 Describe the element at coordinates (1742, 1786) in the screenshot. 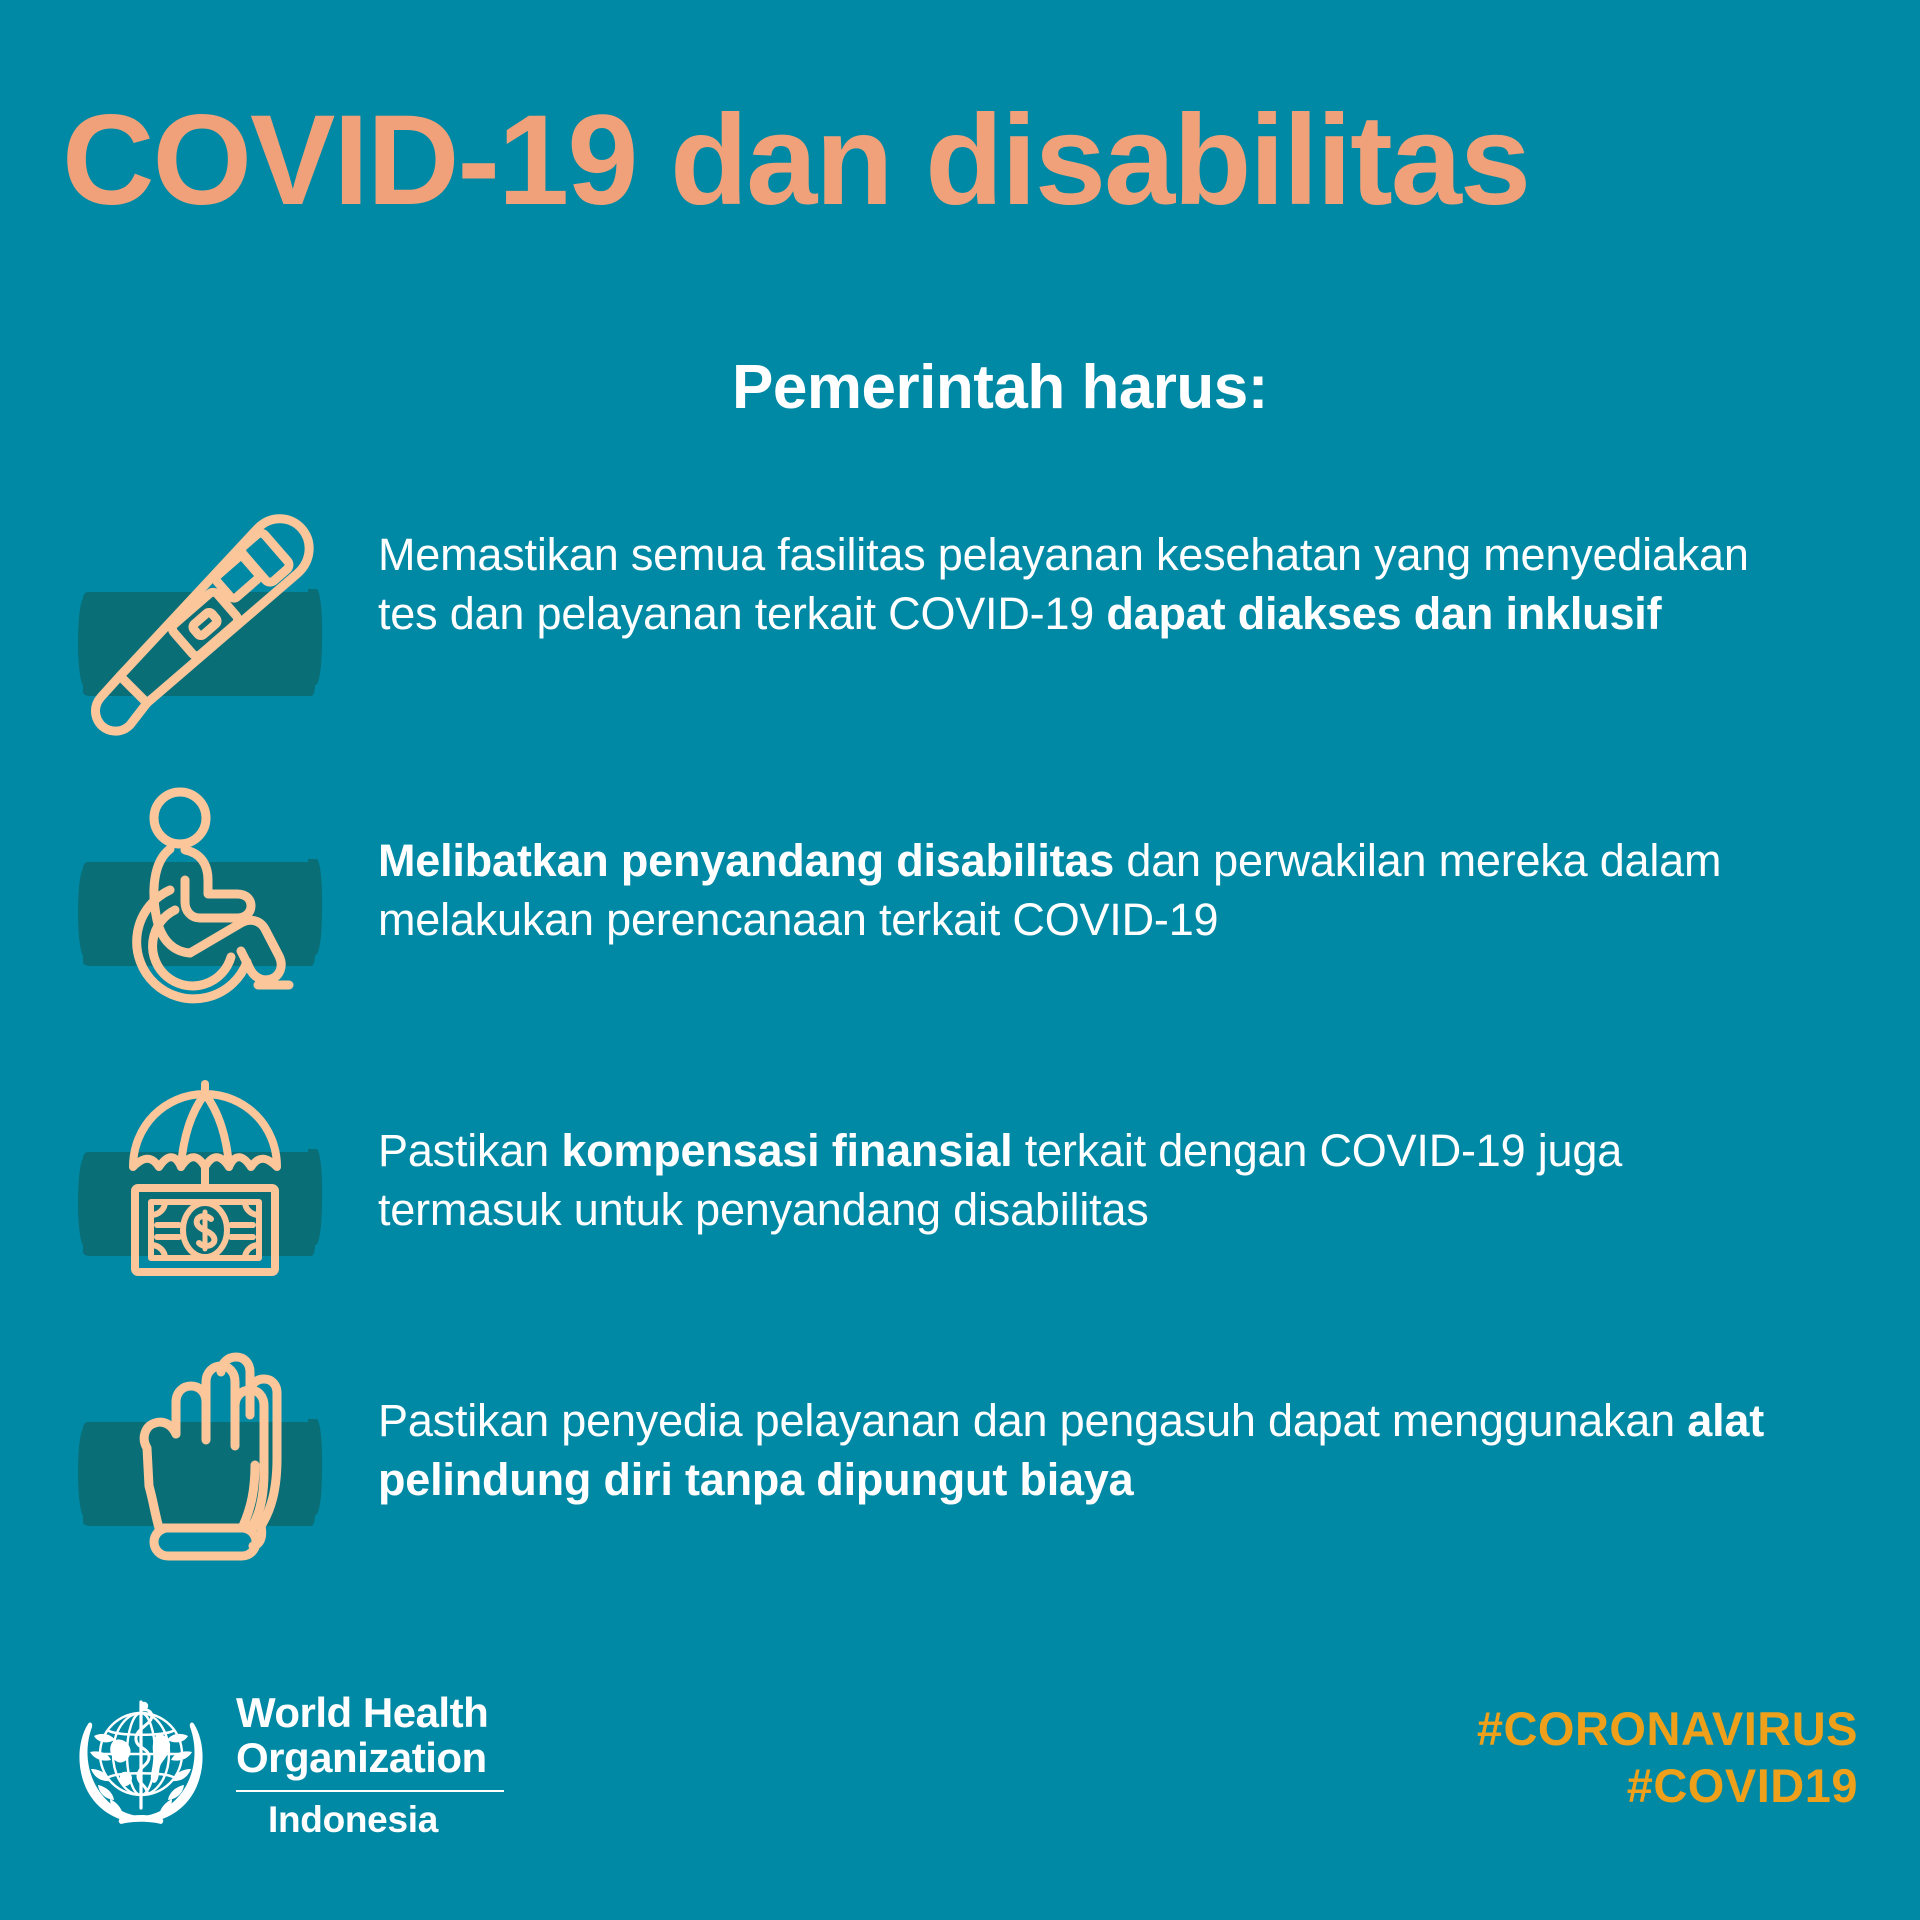

I see `hashtag-covid19: #COVID19` at that location.